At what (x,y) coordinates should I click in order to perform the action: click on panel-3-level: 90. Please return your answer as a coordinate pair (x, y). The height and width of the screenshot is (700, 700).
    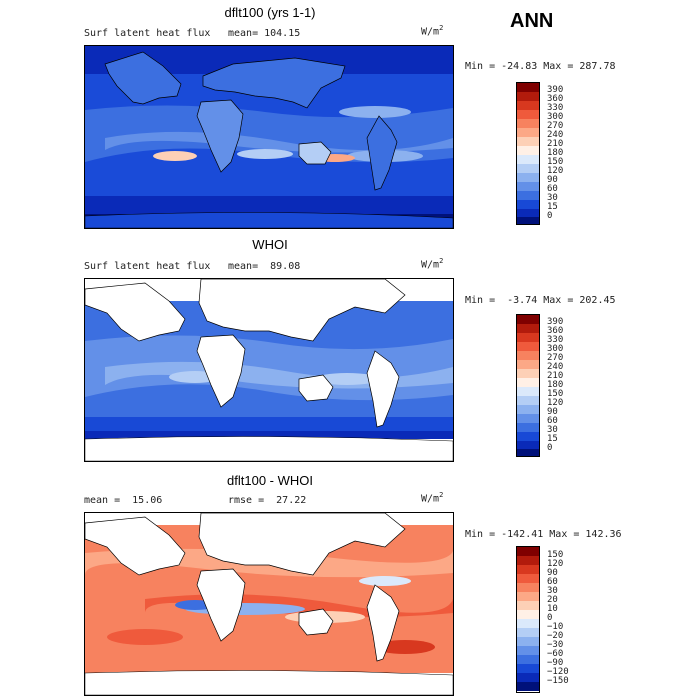
    Looking at the image, I should click on (552, 573).